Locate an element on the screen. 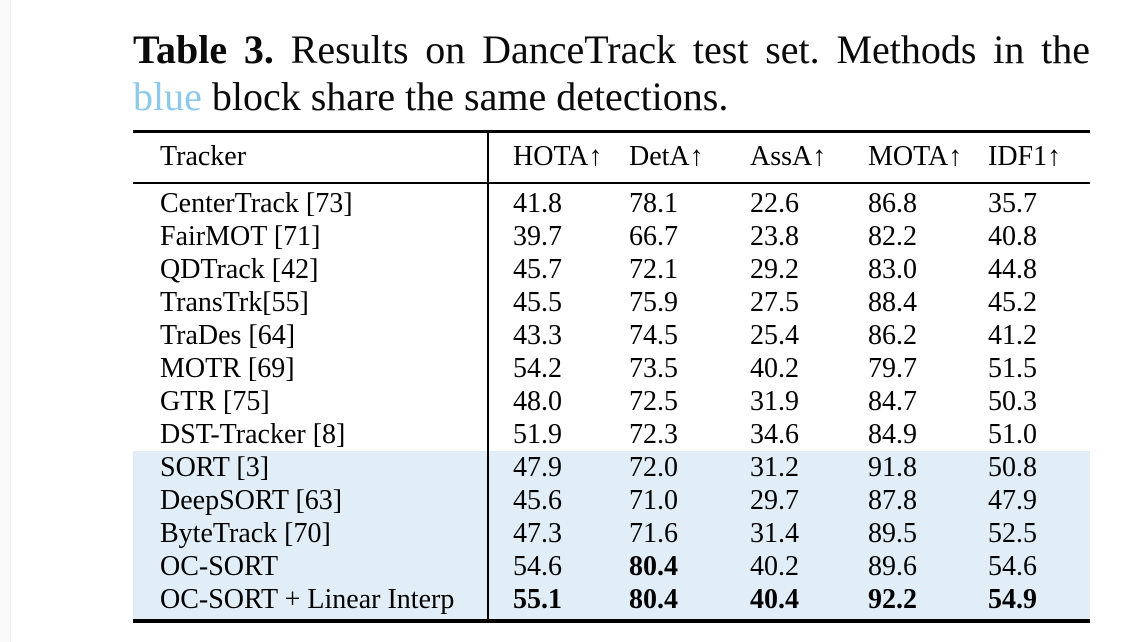 The height and width of the screenshot is (642, 1137). tracker-name: GTR [75] is located at coordinates (215, 401).